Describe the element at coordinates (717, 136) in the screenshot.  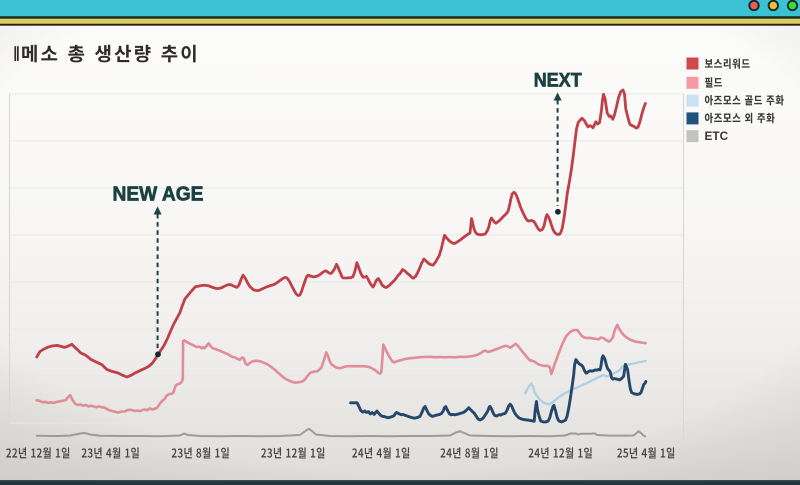
I see `svg-text: ETC` at that location.